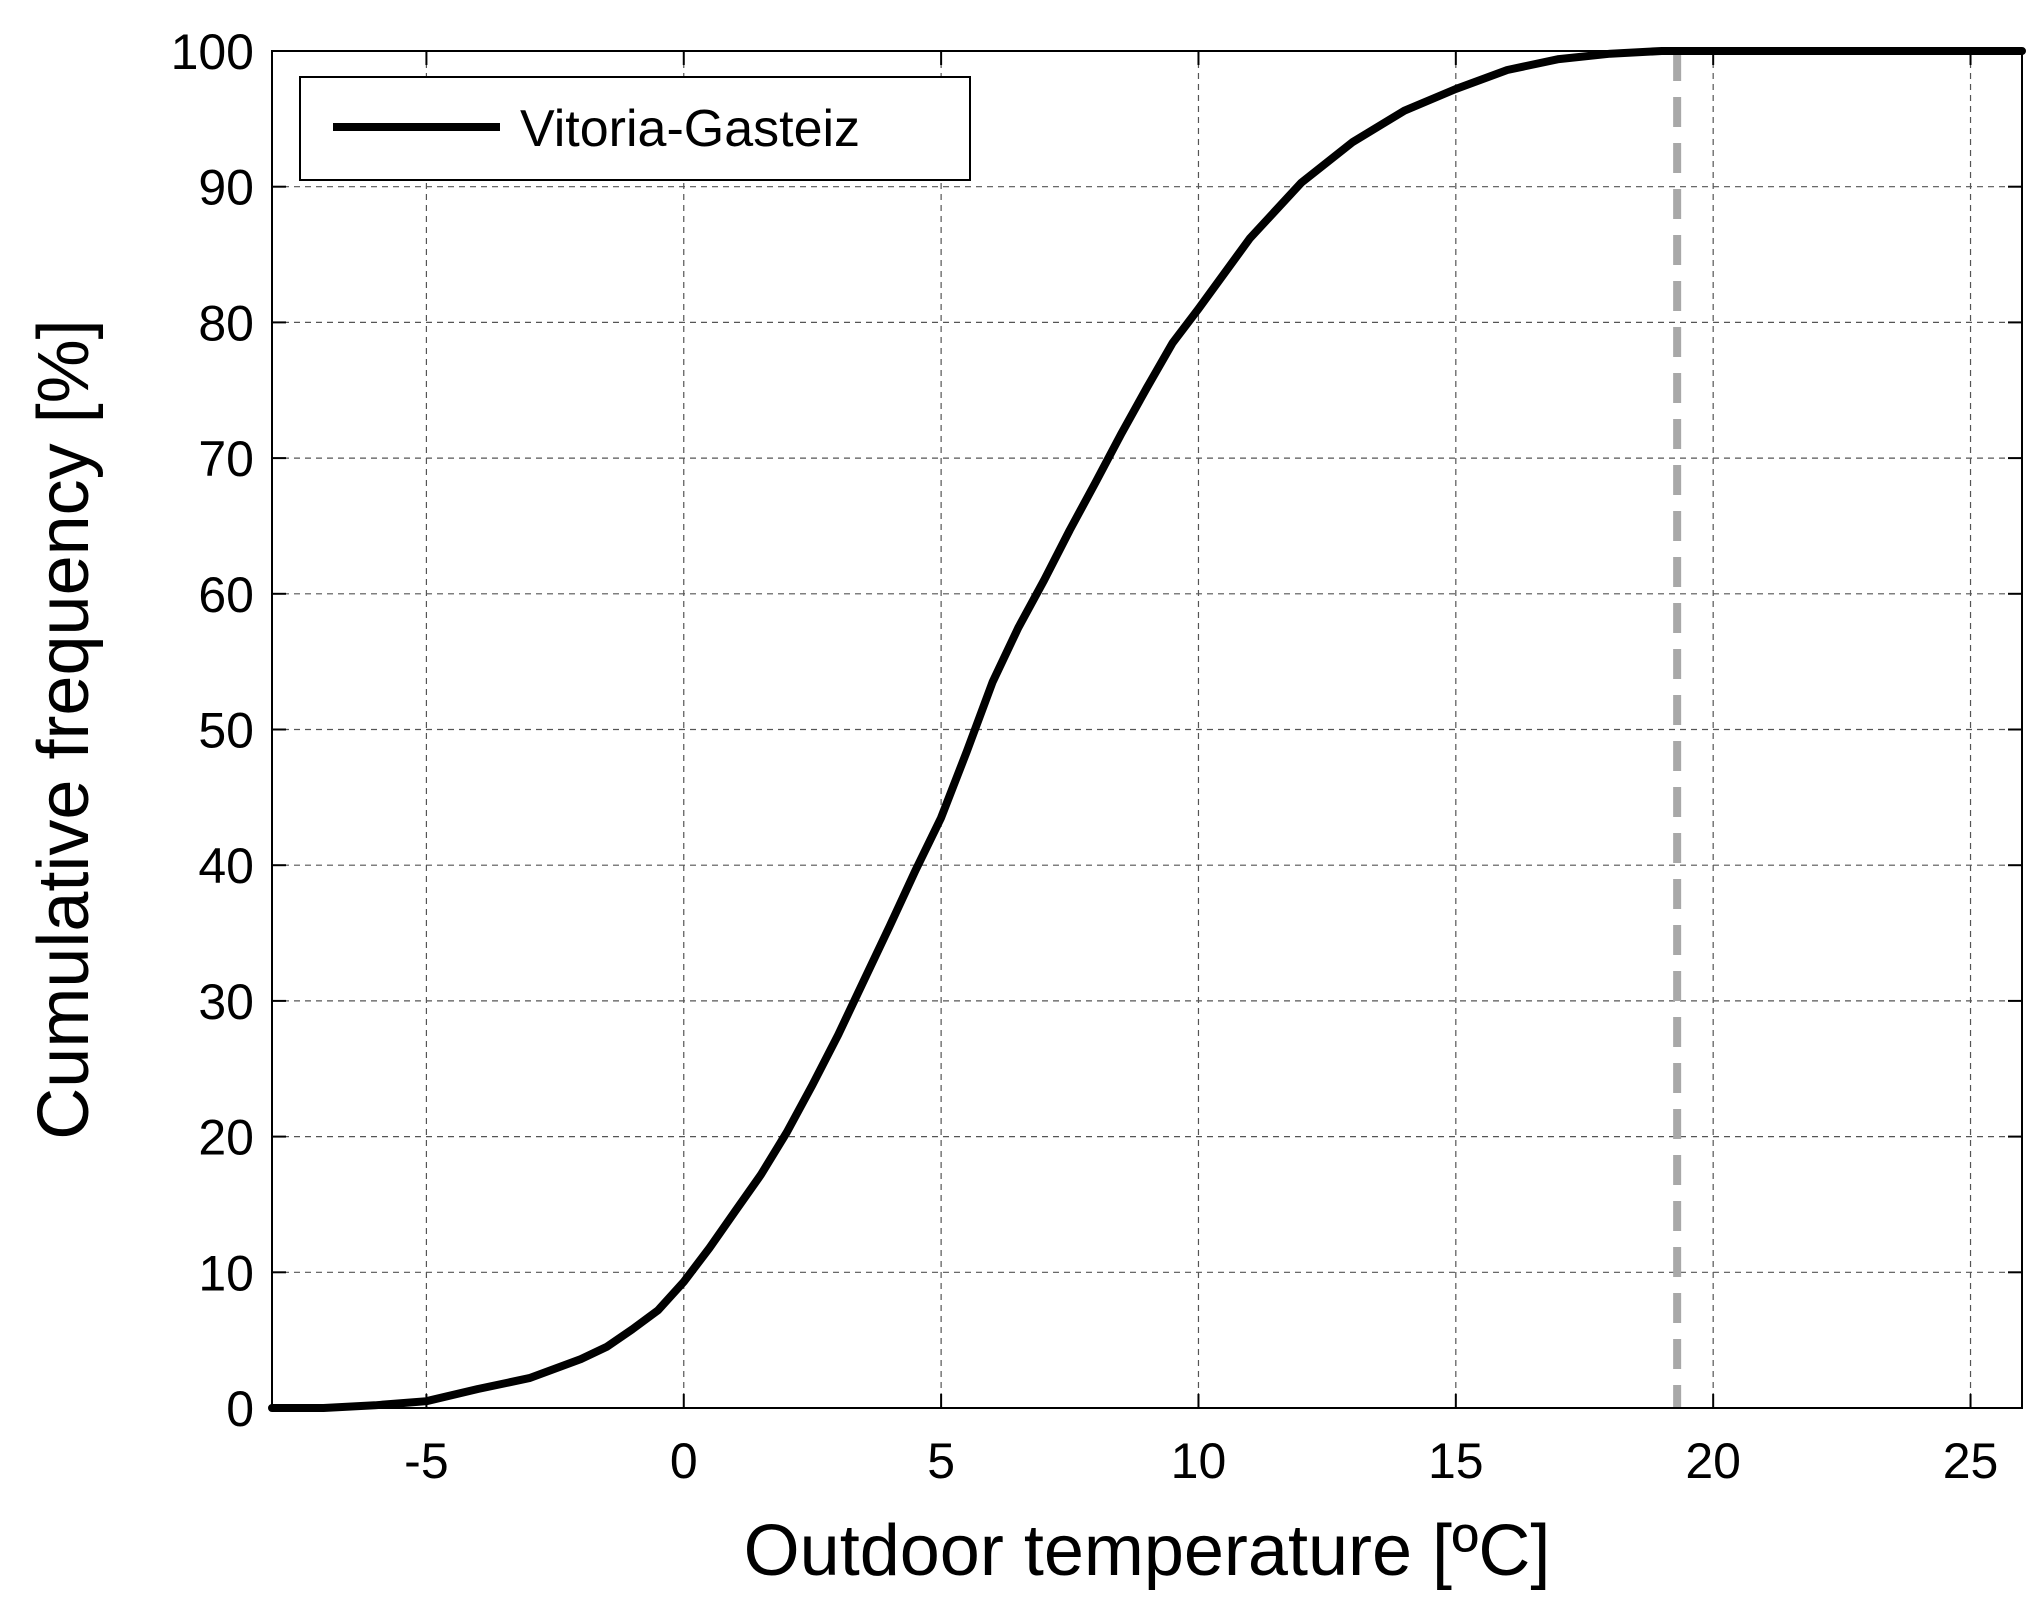 The image size is (2033, 1616). What do you see at coordinates (226, 595) in the screenshot?
I see `y-tick-label: 60` at bounding box center [226, 595].